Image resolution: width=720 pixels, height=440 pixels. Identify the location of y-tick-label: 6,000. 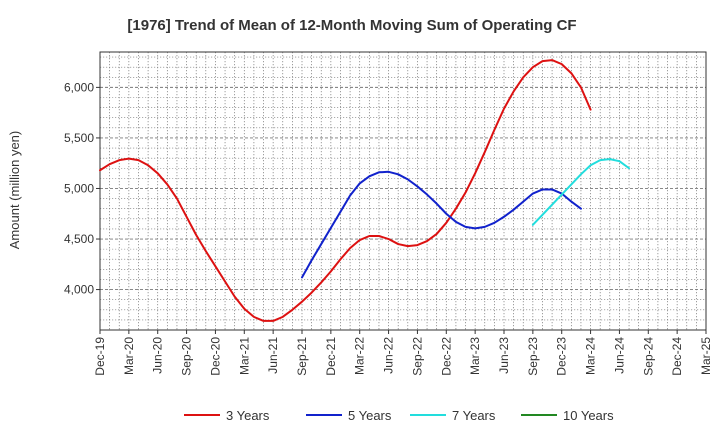
(79, 87).